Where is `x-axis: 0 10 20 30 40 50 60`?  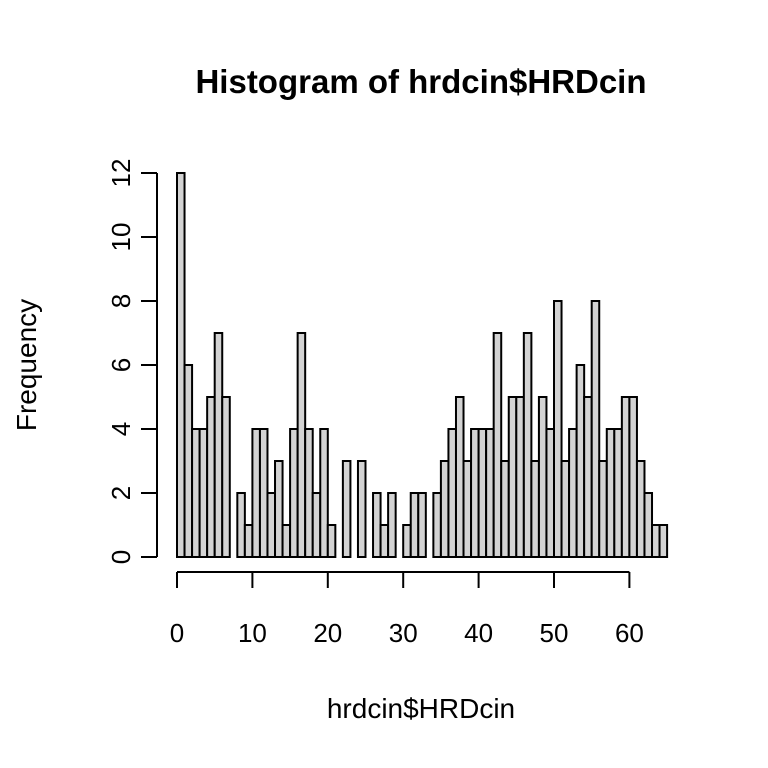
x-axis: 0 10 20 30 40 50 60 is located at coordinates (407, 609).